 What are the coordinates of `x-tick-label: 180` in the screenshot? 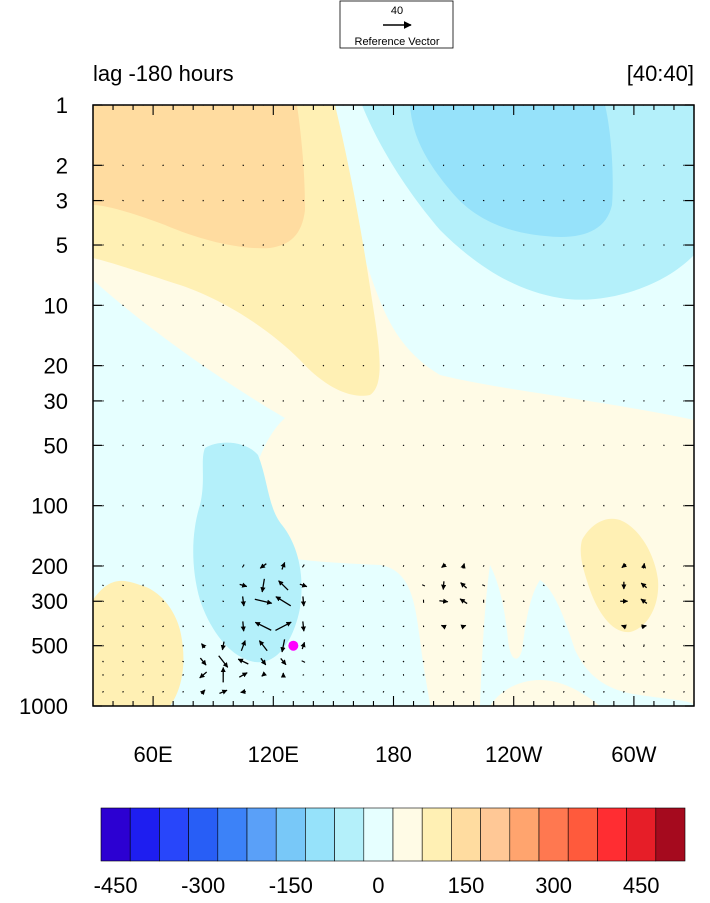 It's located at (393, 754).